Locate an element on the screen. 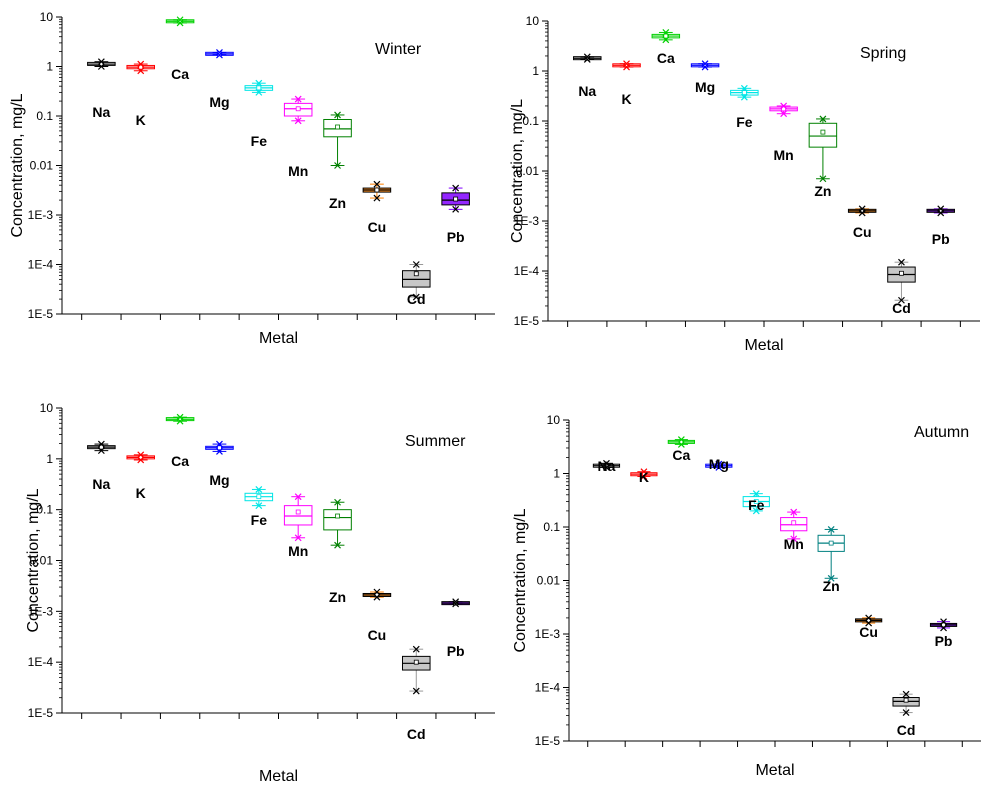 The height and width of the screenshot is (785, 991). y-tick-label: 1E-3 is located at coordinates (527, 221).